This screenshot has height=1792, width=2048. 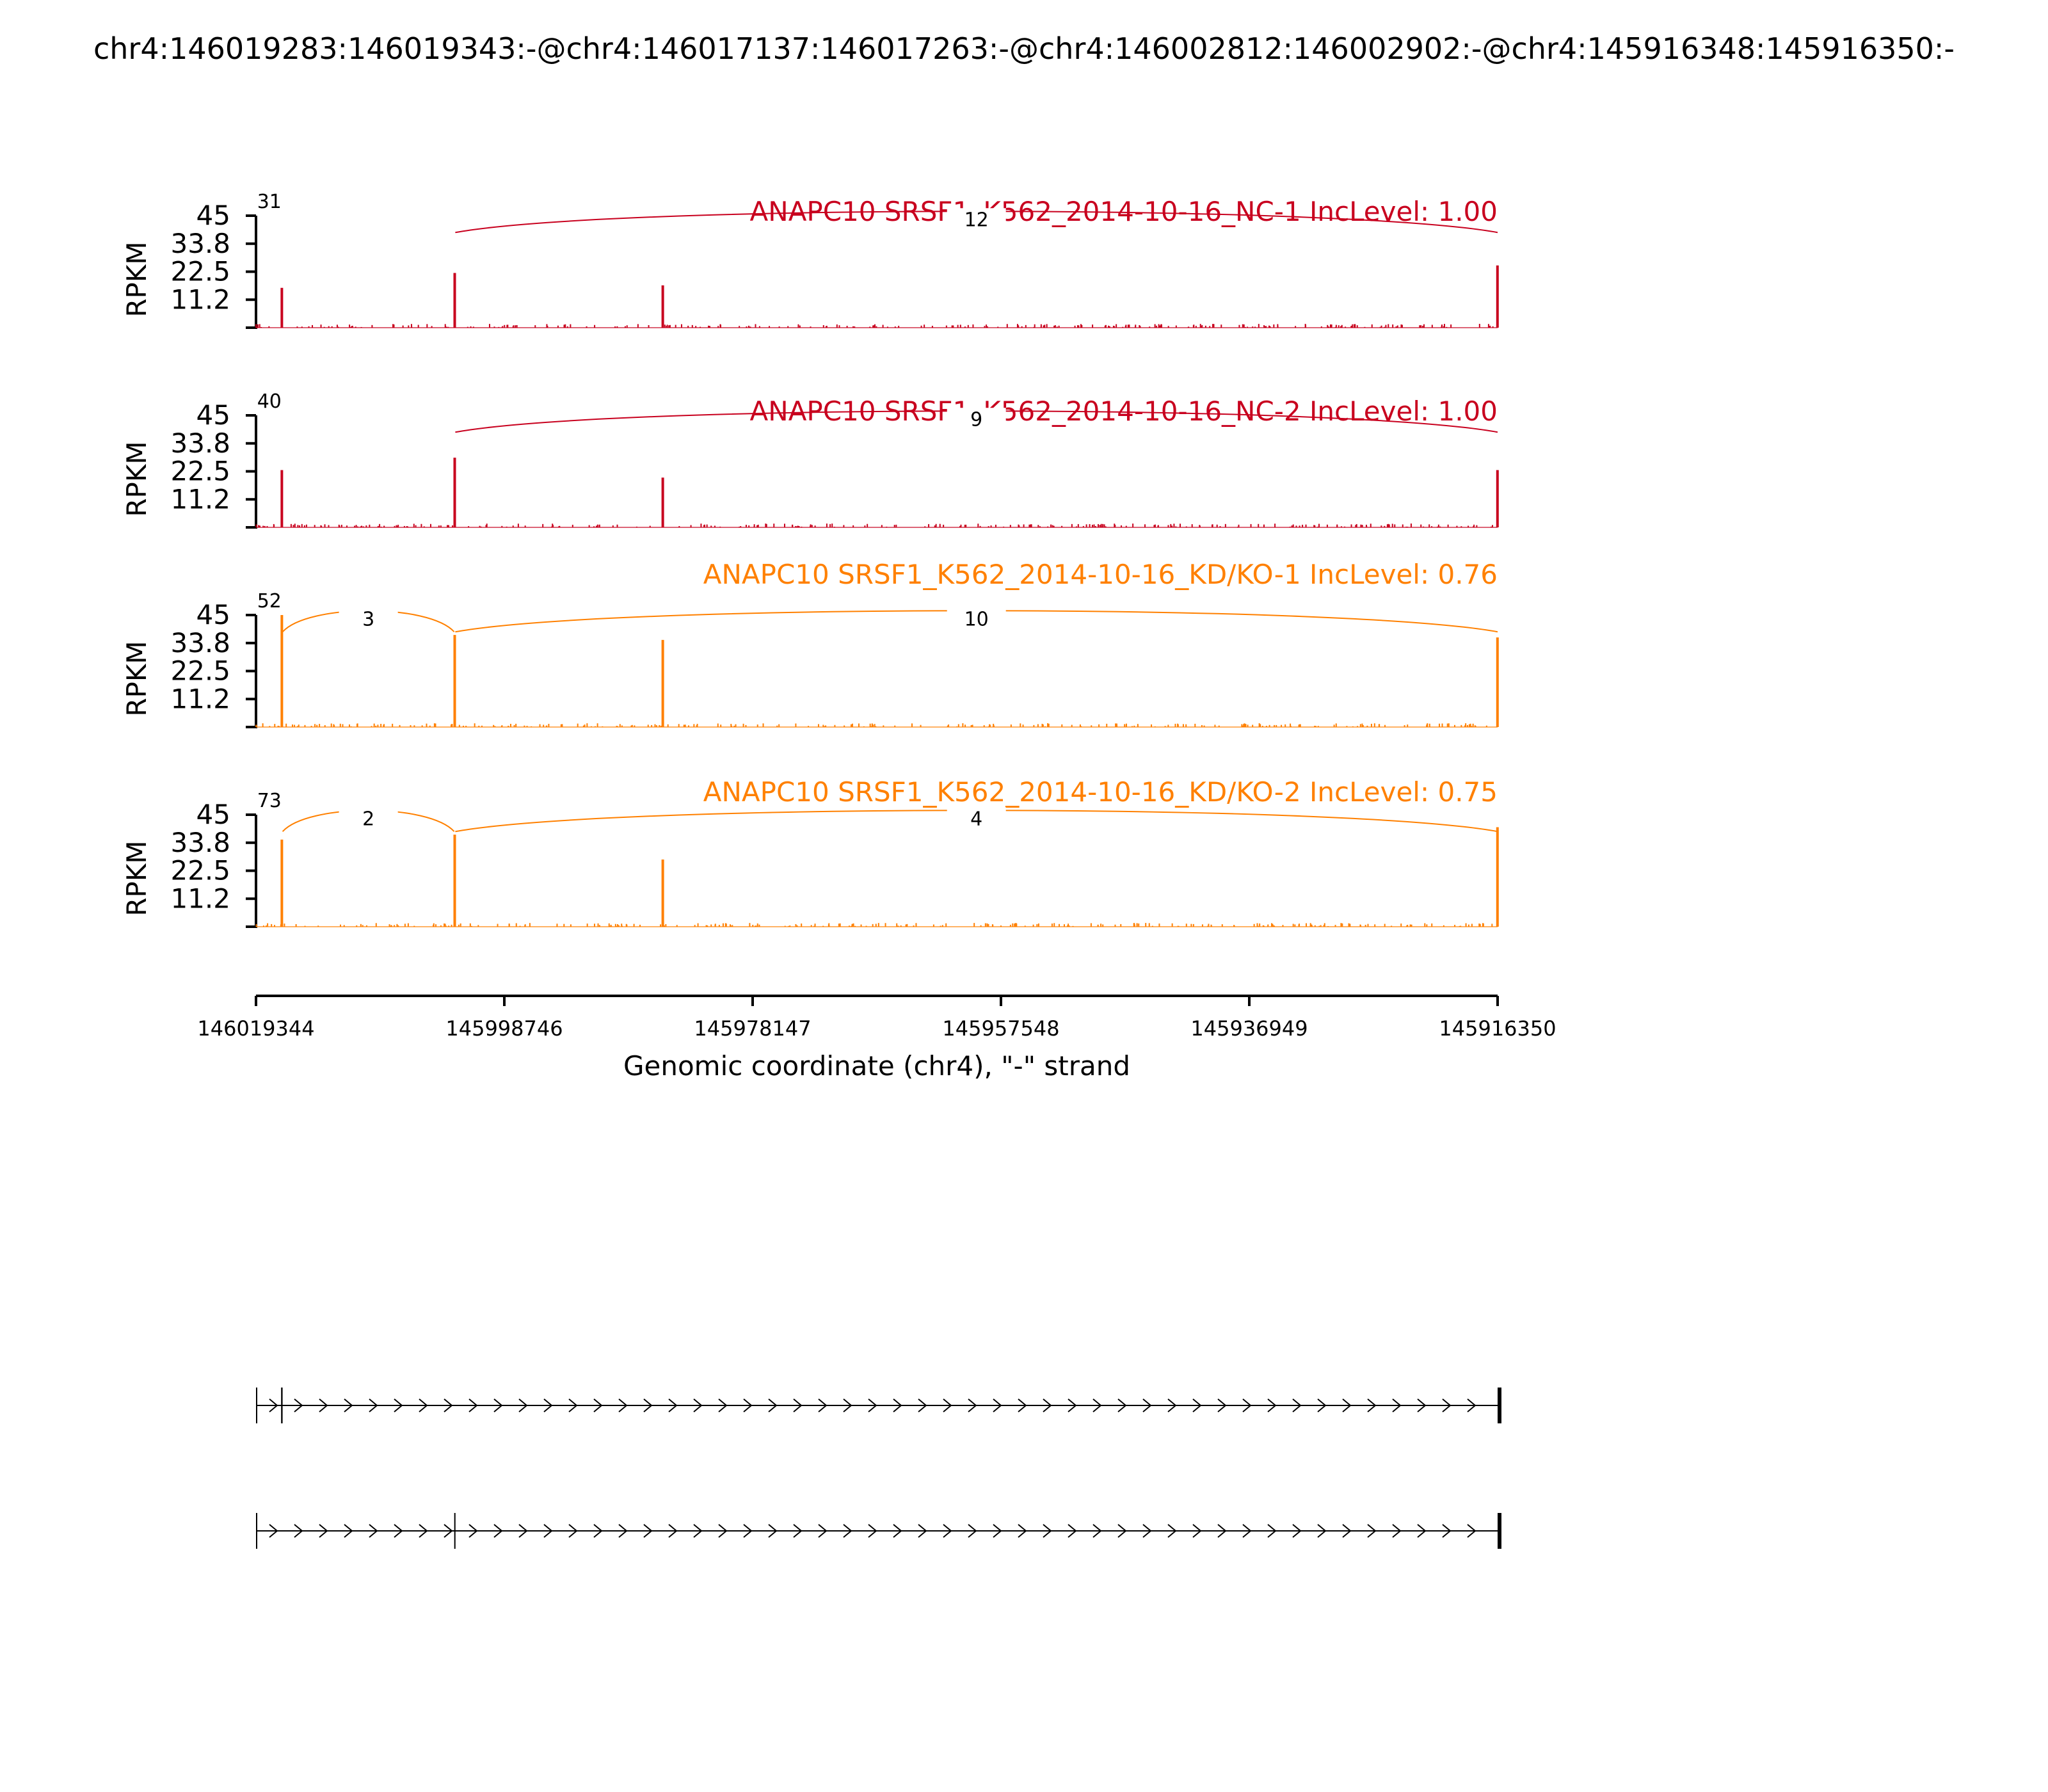 What do you see at coordinates (255, 1028) in the screenshot?
I see `x-tick-label: 146019344` at bounding box center [255, 1028].